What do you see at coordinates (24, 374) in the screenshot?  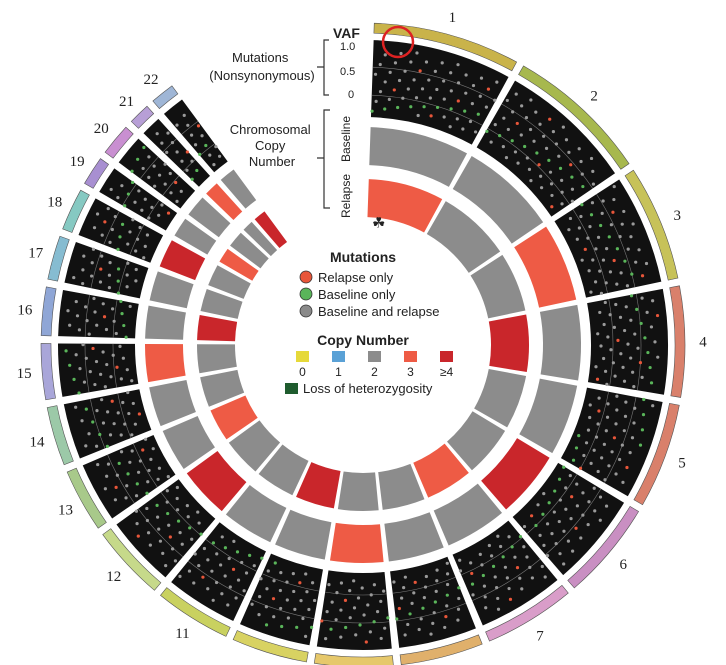 I see `chromosome-label-15: 15` at bounding box center [24, 374].